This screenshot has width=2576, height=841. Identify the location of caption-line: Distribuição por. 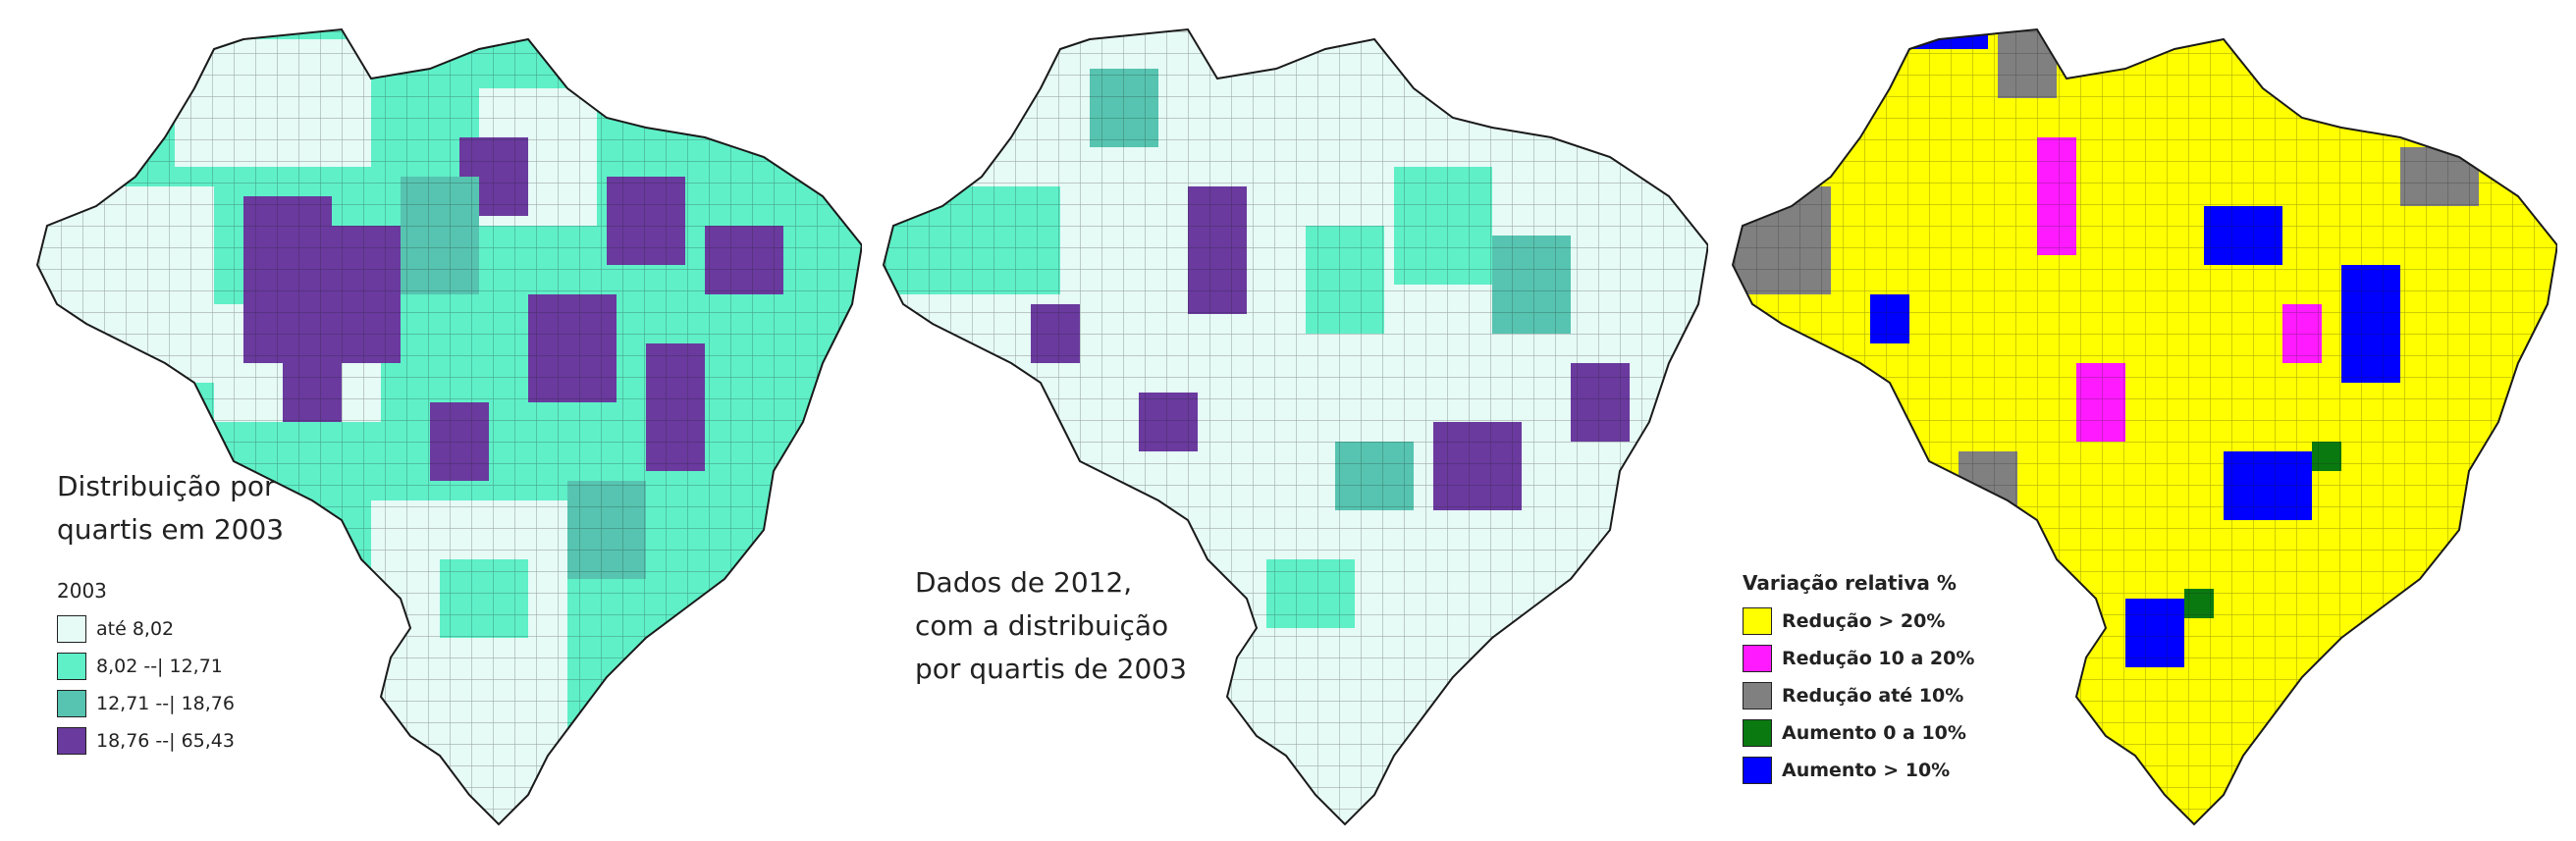
(166, 486).